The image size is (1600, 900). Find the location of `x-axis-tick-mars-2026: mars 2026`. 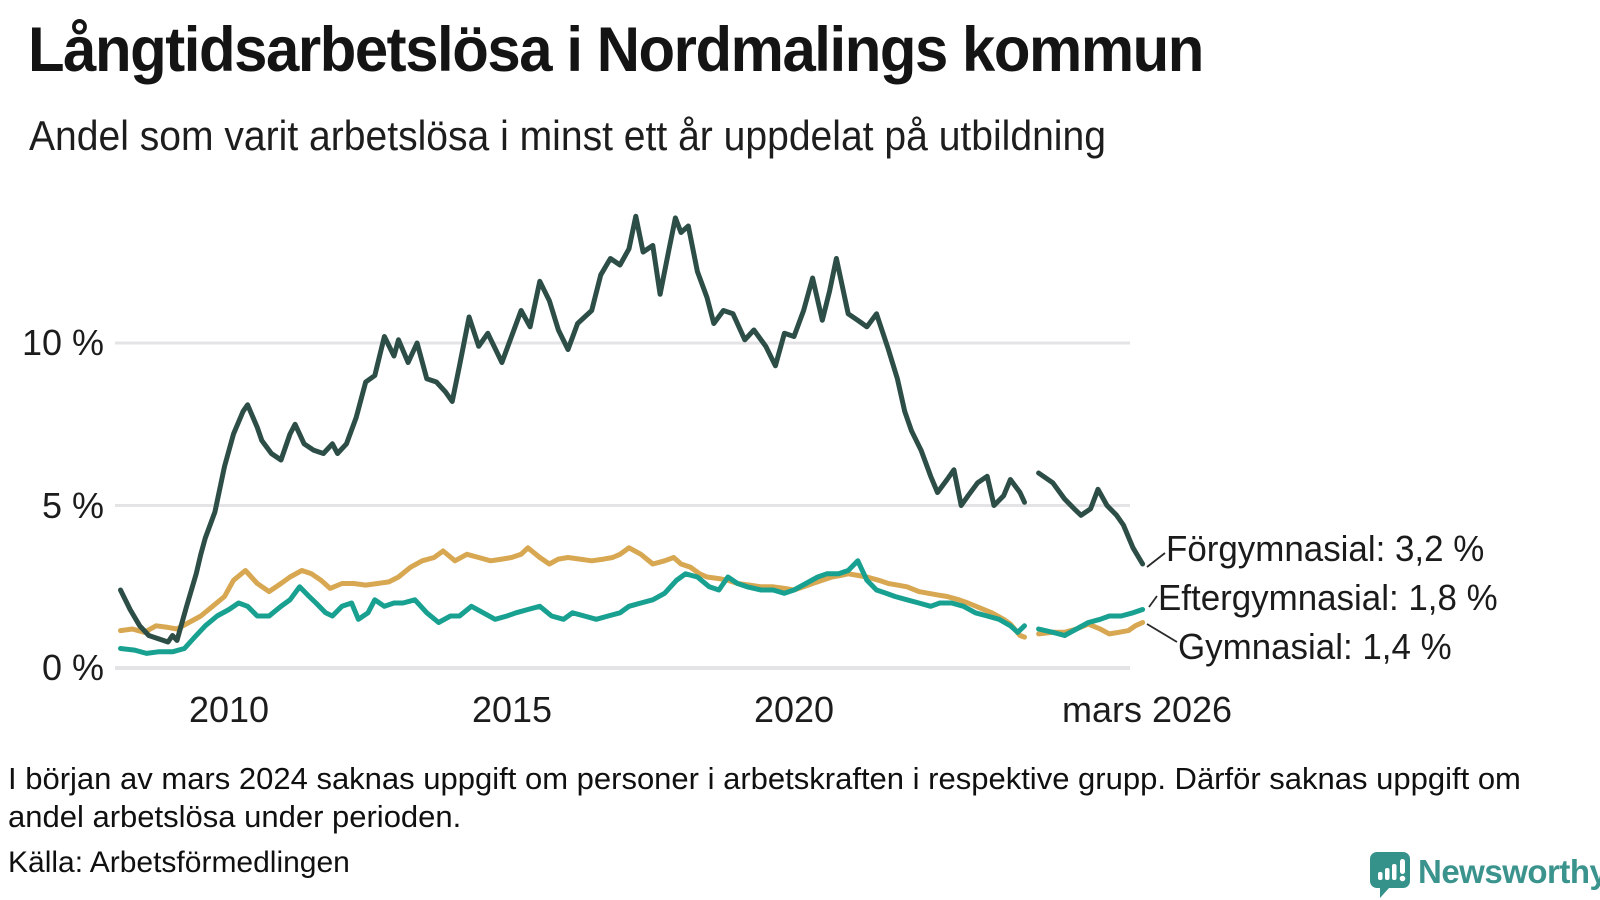

x-axis-tick-mars-2026: mars 2026 is located at coordinates (1147, 709).